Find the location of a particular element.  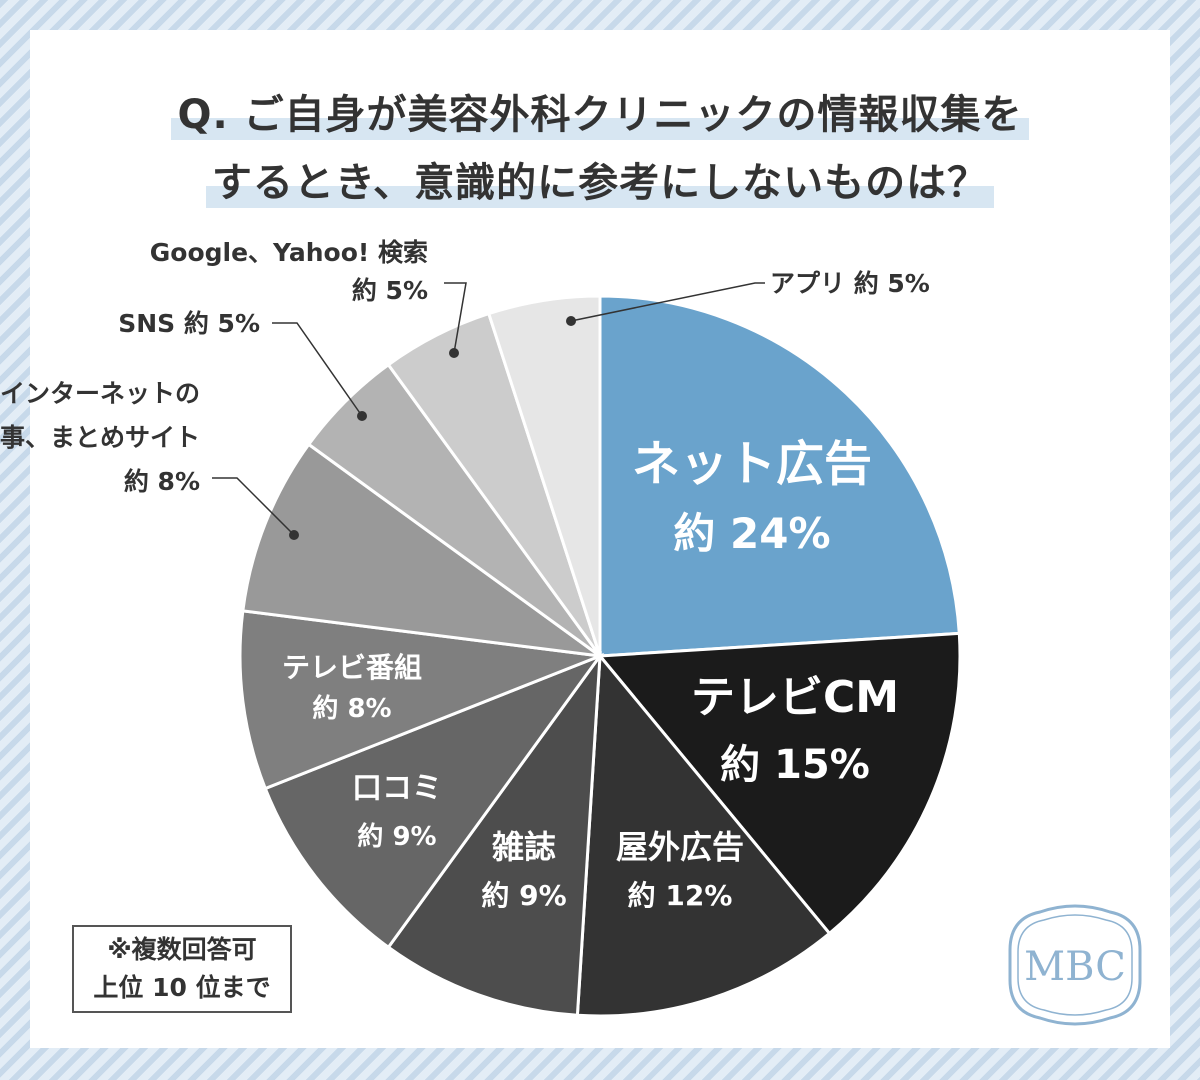

mbc-logo: MBC is located at coordinates (1075, 965).